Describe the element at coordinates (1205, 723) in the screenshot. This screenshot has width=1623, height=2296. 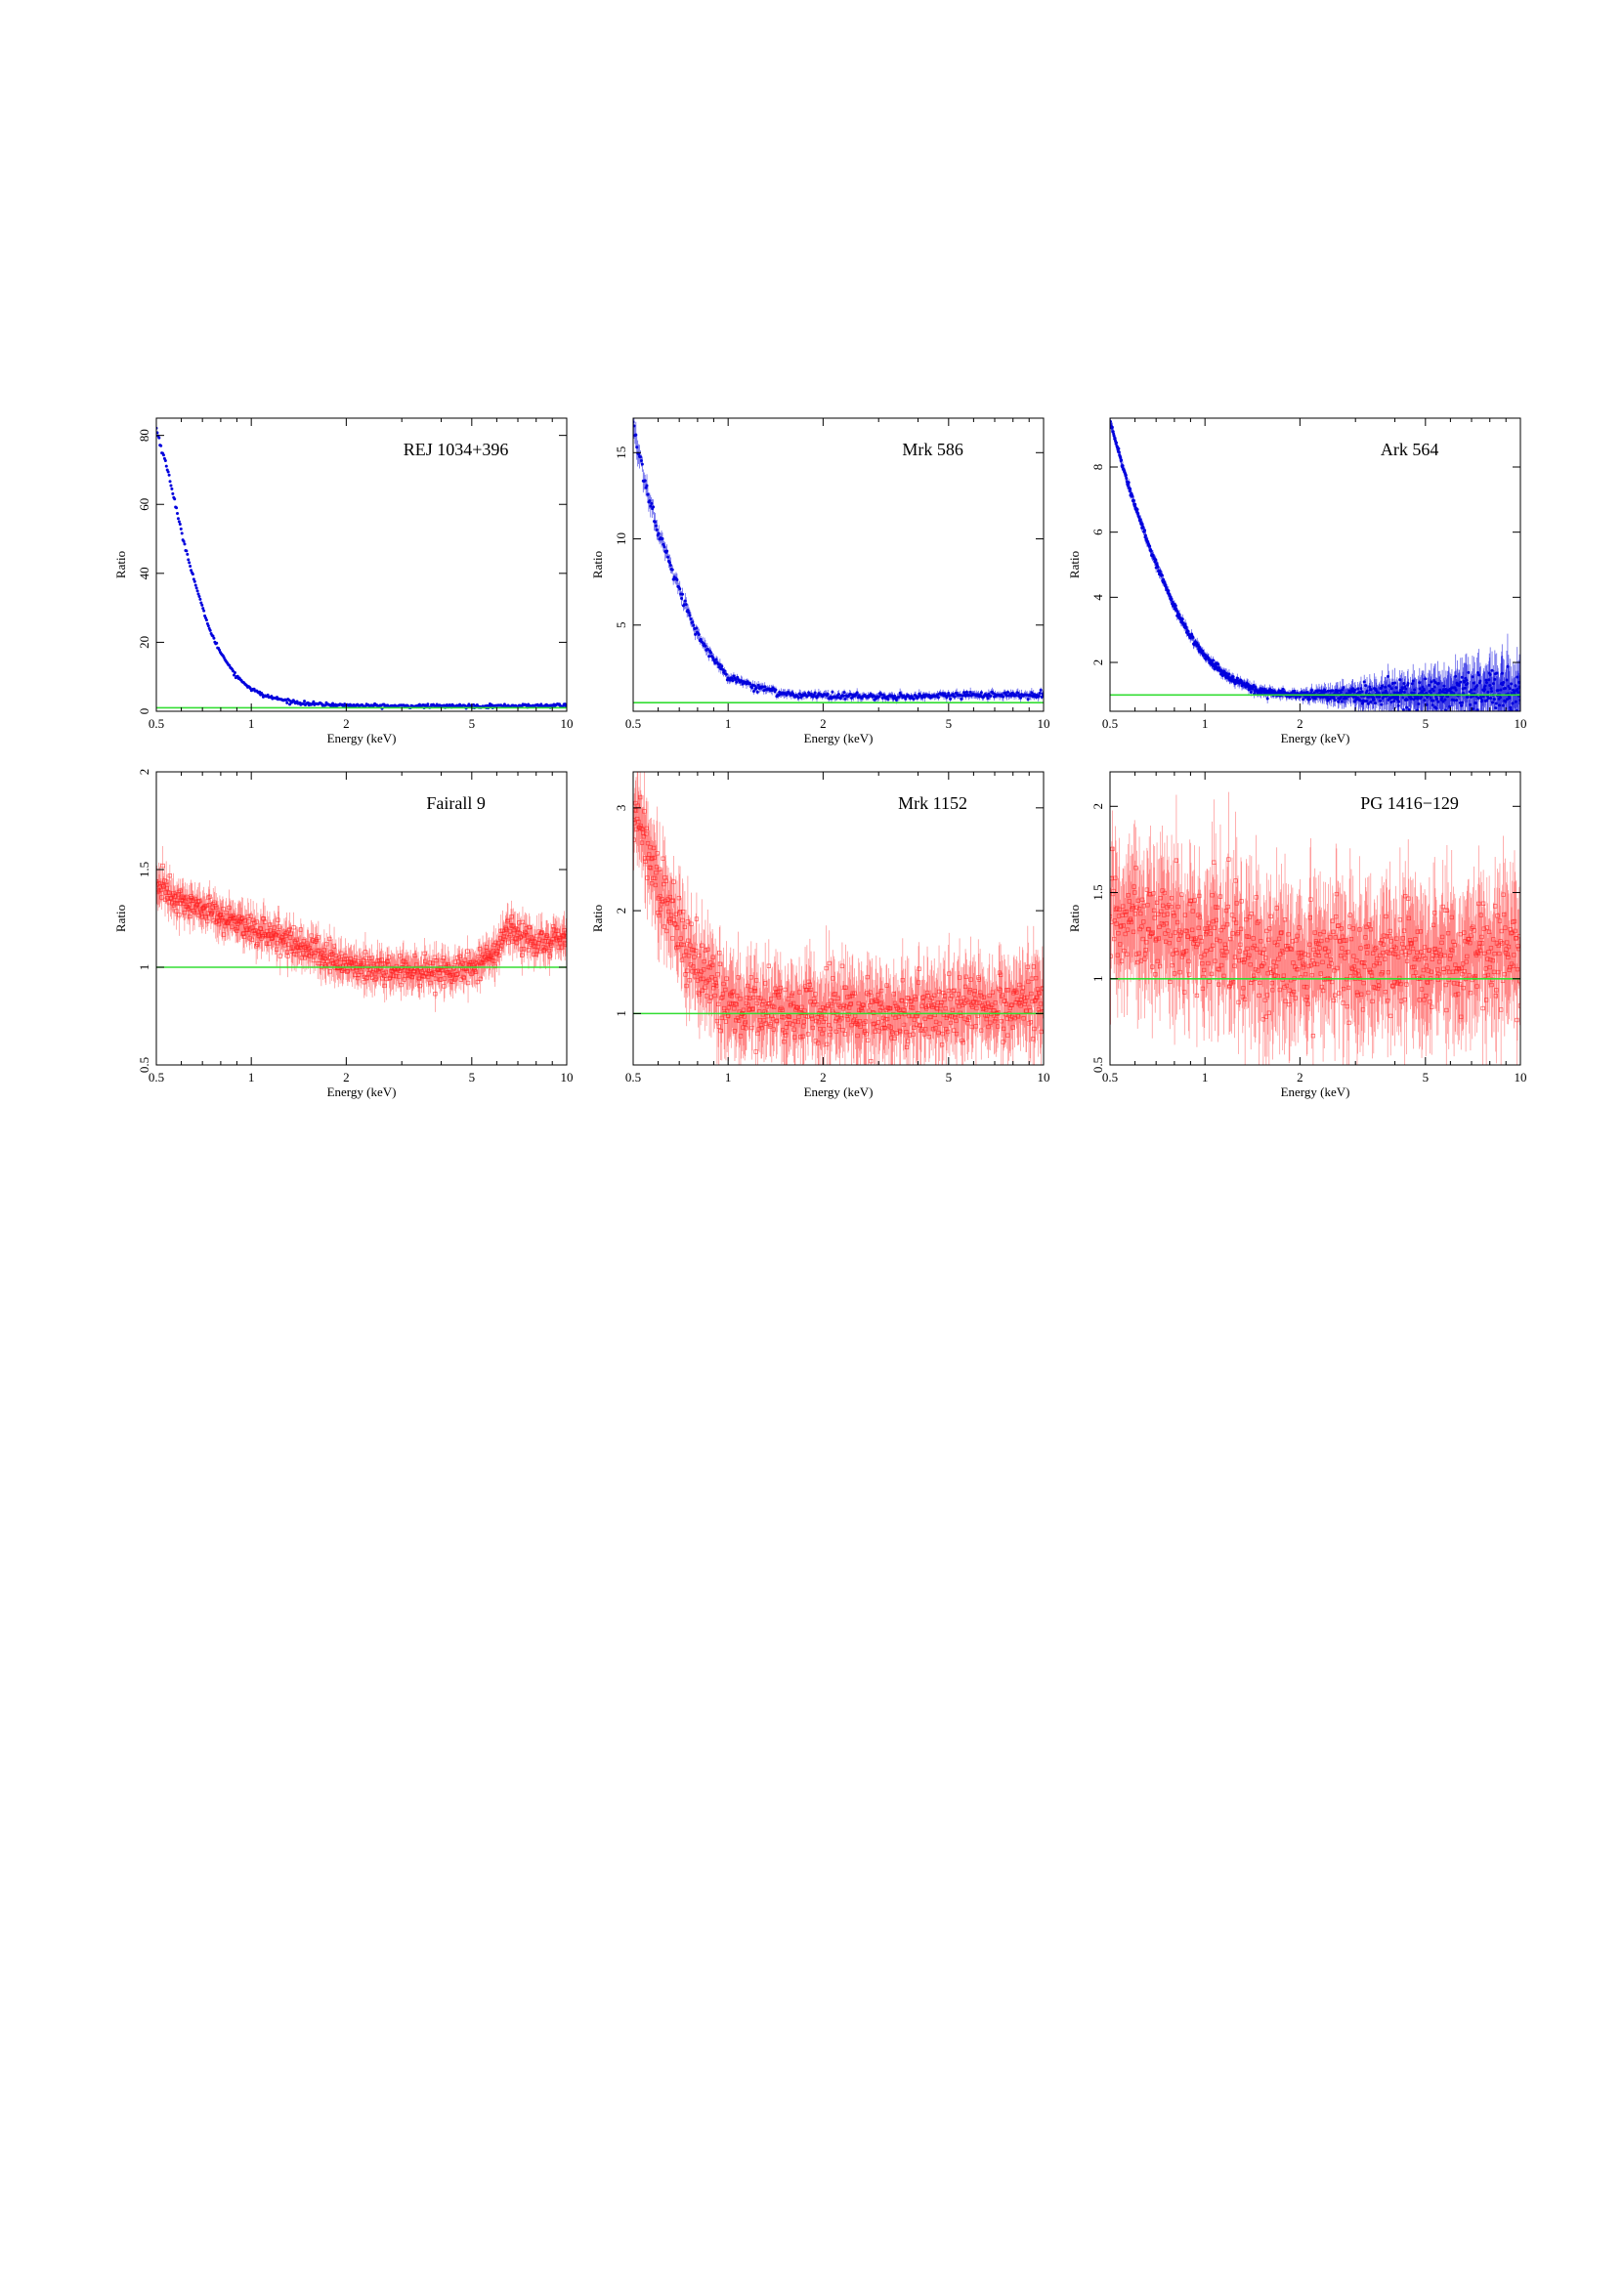
I see `x-tick-label: 1` at that location.